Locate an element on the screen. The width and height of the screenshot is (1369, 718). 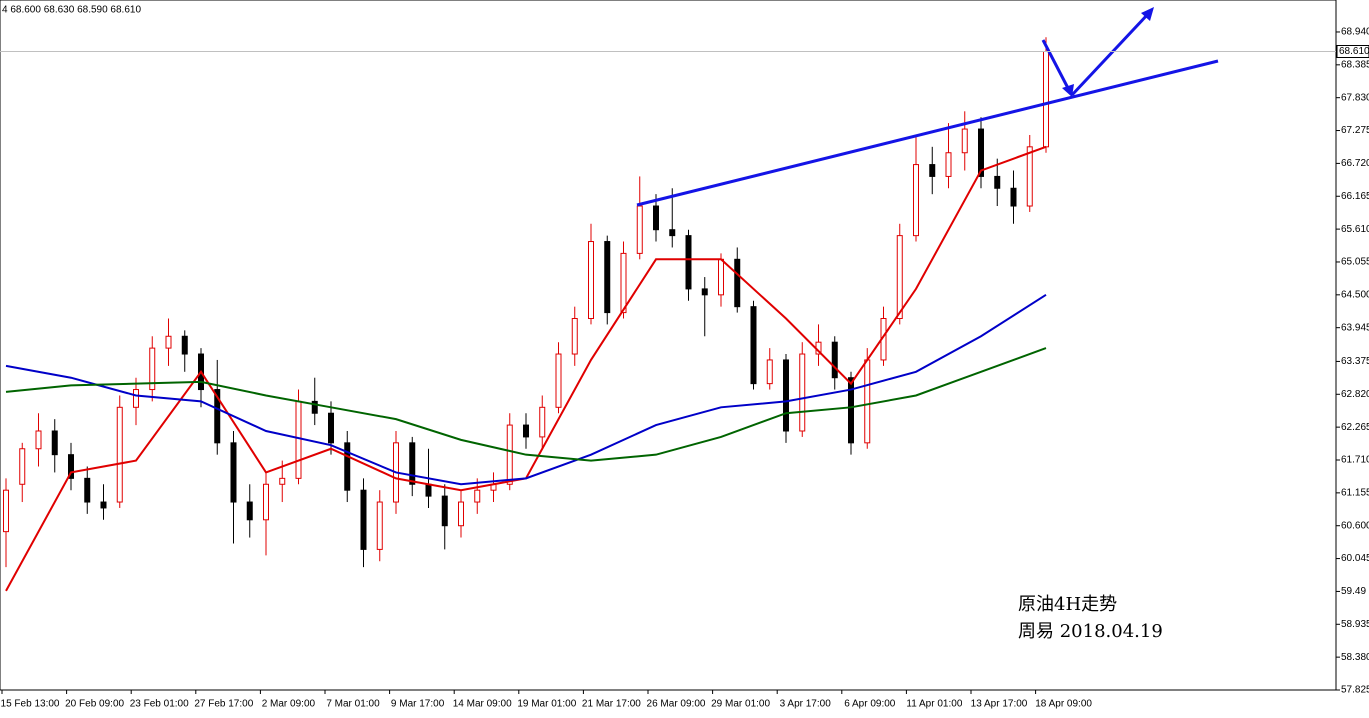
x-tick-label: 9 Mar 17:00 is located at coordinates (418, 704).